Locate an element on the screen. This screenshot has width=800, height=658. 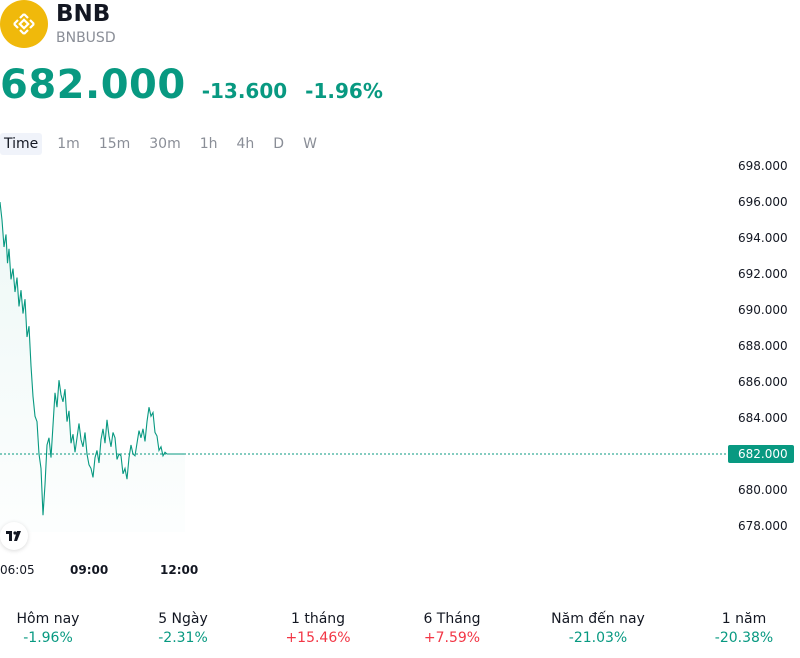
price-area is located at coordinates (92, 367).